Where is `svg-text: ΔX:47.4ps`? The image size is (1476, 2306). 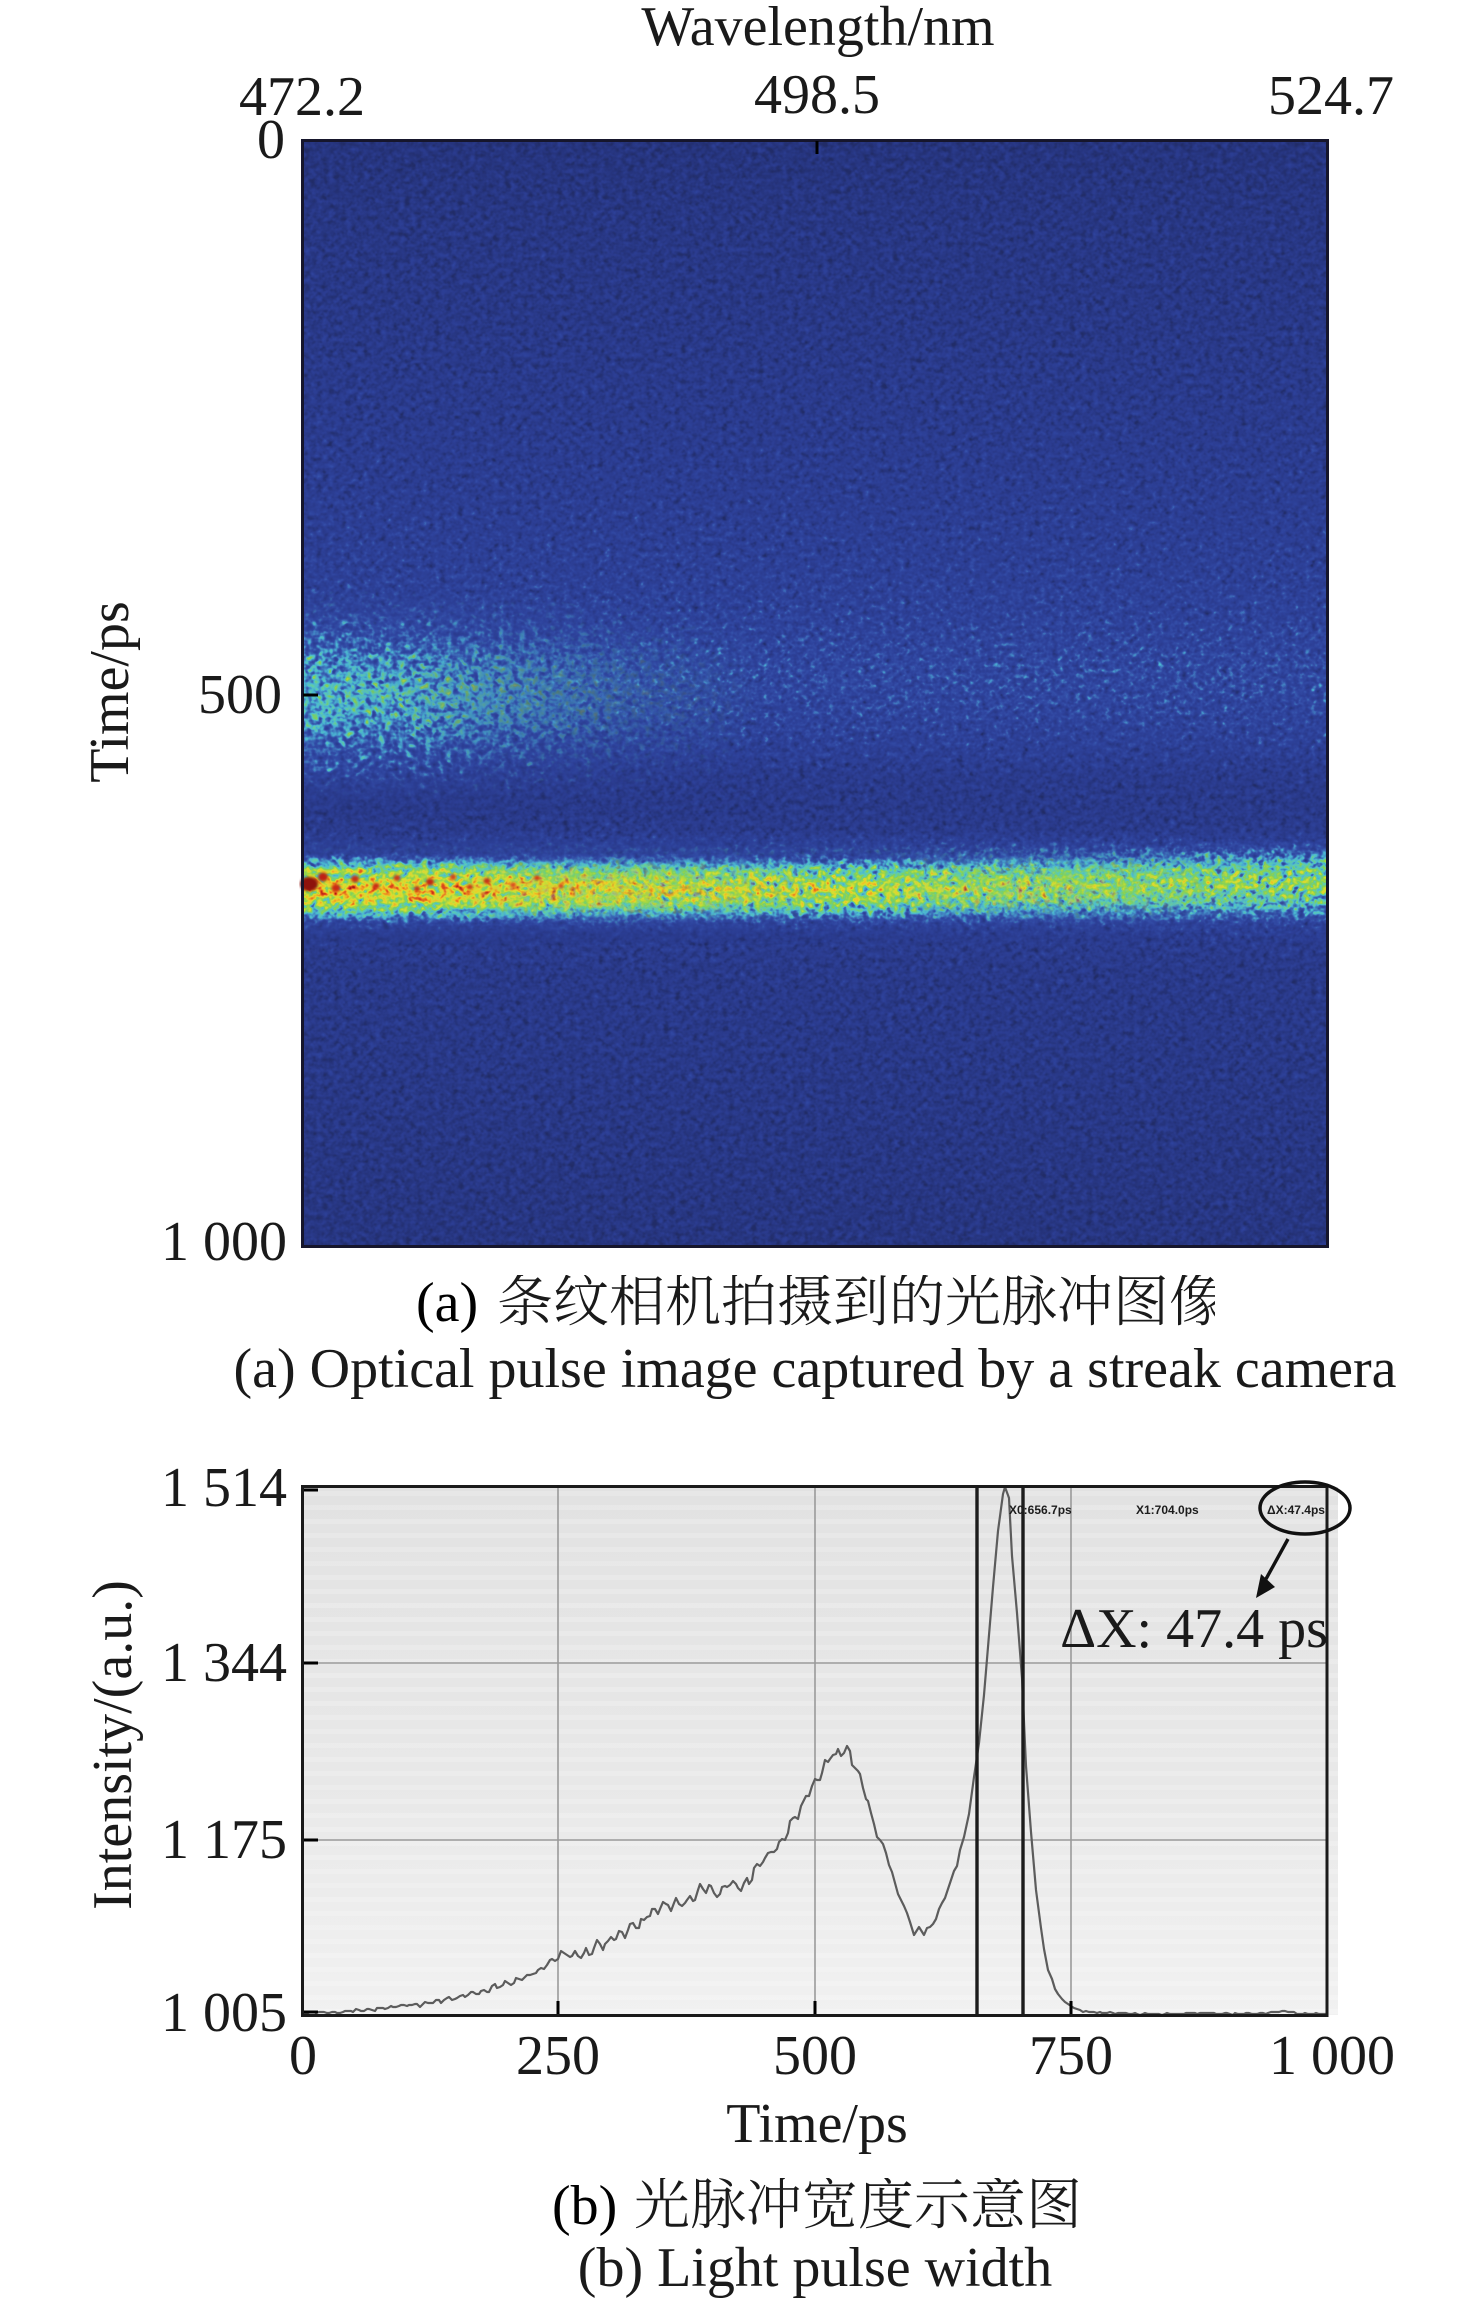
svg-text: ΔX:47.4ps is located at coordinates (1296, 1510).